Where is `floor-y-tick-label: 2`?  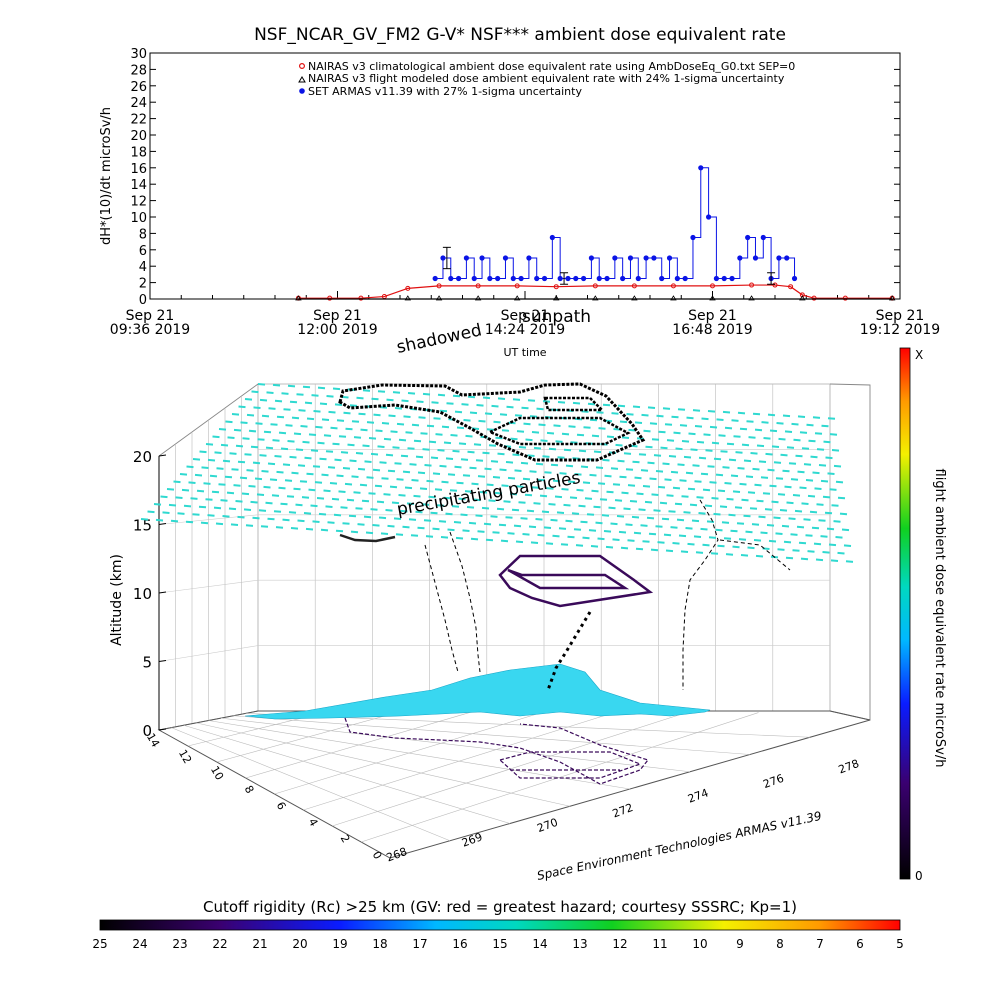
floor-y-tick-label: 2 is located at coordinates (345, 839).